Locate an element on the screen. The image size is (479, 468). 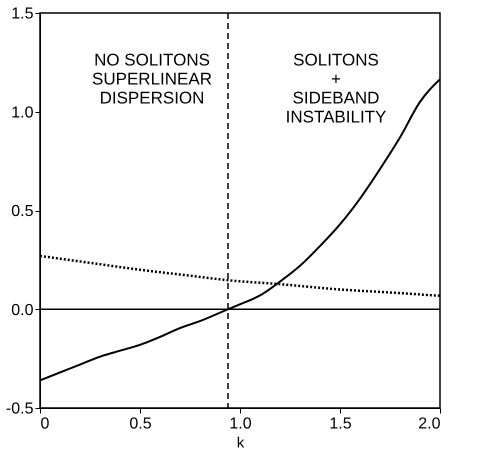
y-tick-label: 0.5 is located at coordinates (22, 211).